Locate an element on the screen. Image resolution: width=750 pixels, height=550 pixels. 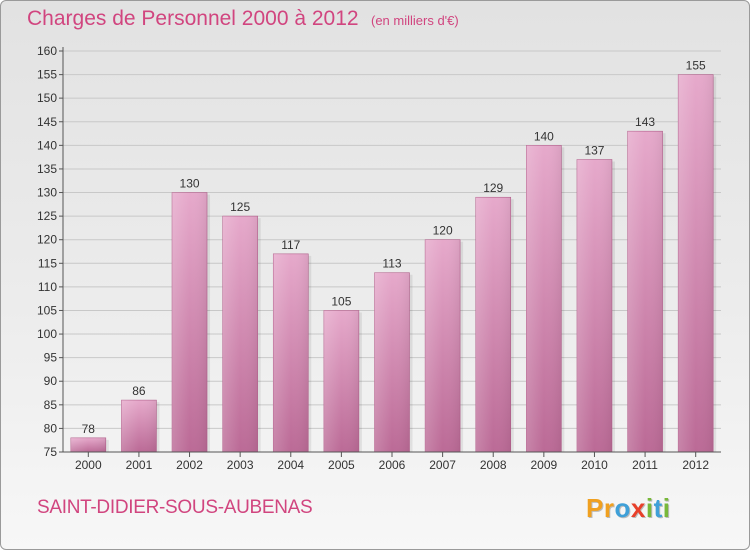
data-label: 113 is located at coordinates (391, 264).